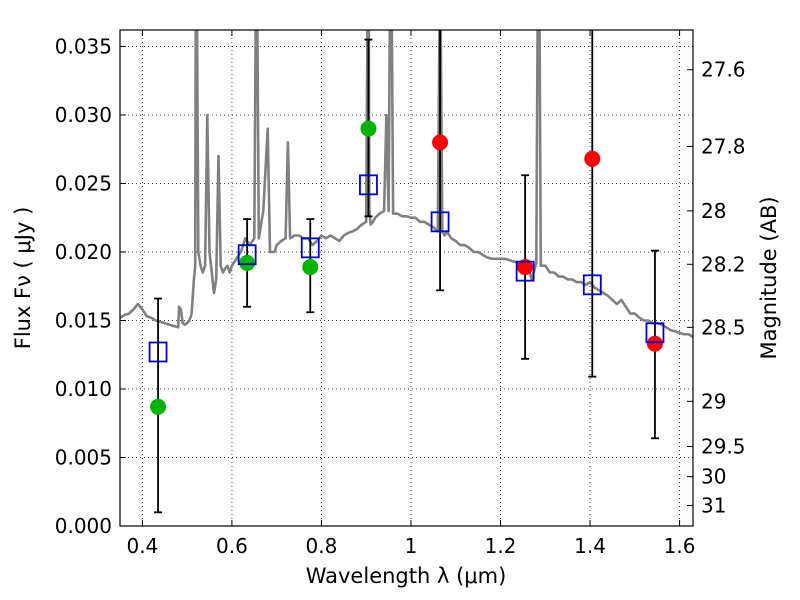 This screenshot has width=800, height=600. Describe the element at coordinates (723, 327) in the screenshot. I see `y2-tick-label: 28.5` at that location.